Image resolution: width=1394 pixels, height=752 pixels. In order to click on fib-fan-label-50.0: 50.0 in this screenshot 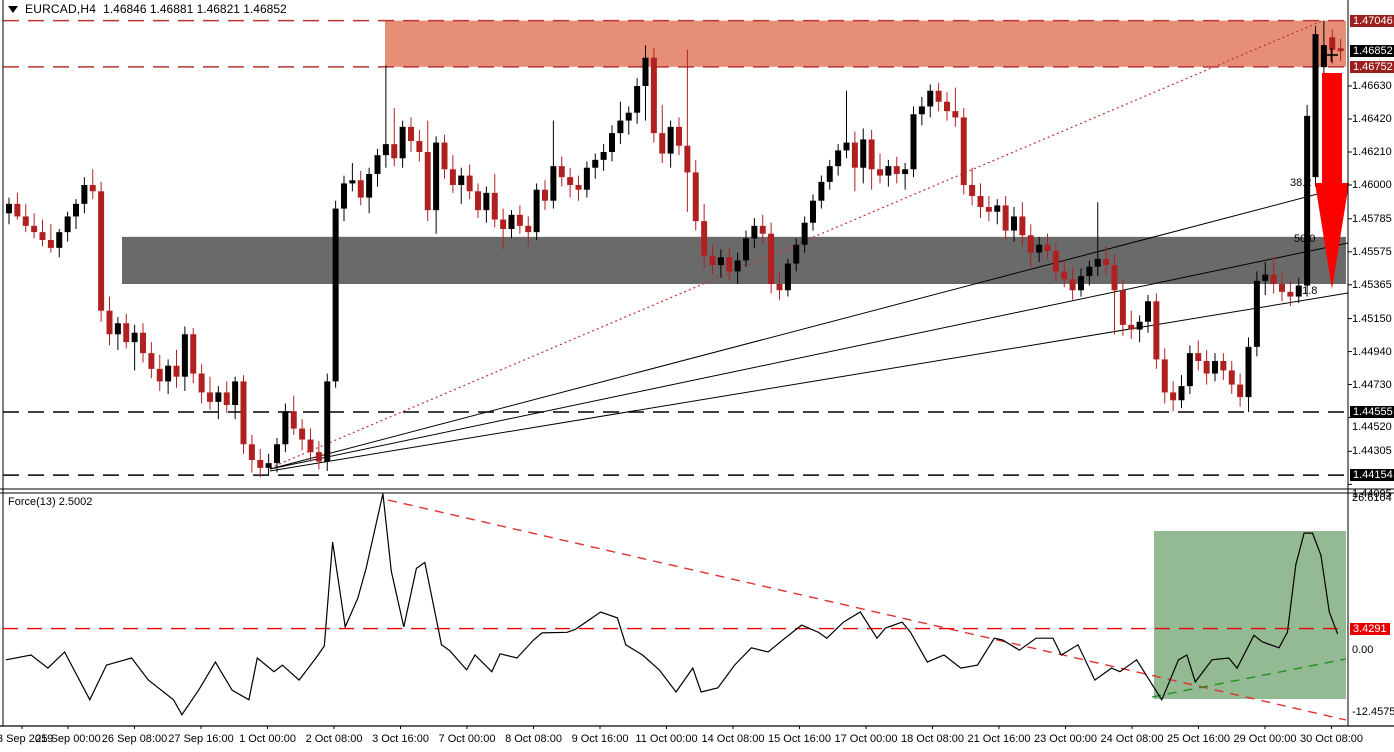, I will do `click(1305, 239)`.